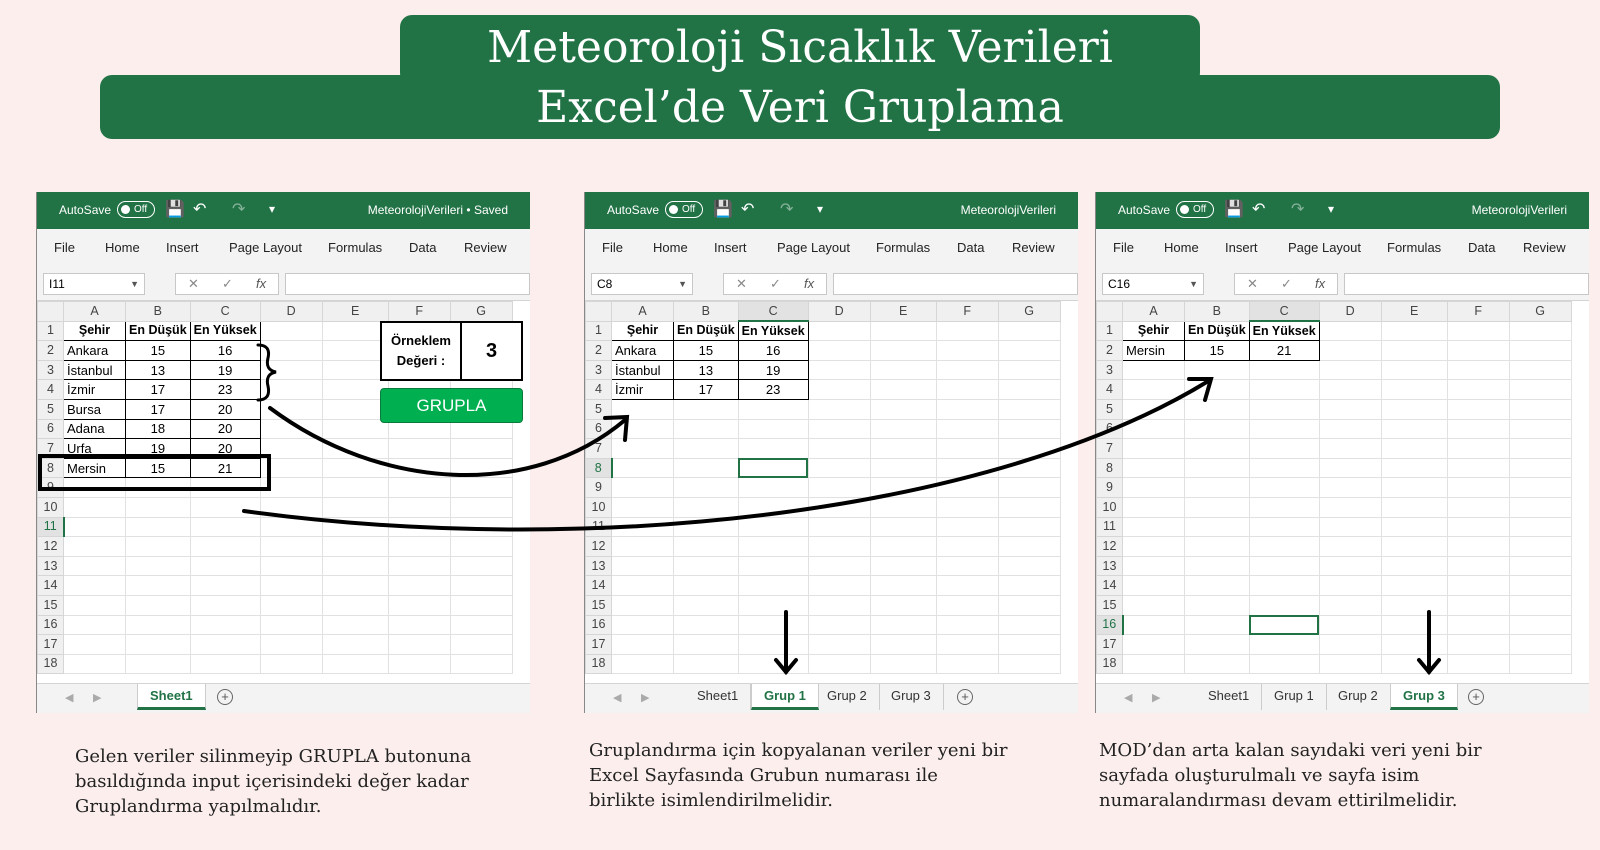 This screenshot has width=1600, height=850. Describe the element at coordinates (485, 247) in the screenshot. I see `ribbon-tab-review: Review` at that location.